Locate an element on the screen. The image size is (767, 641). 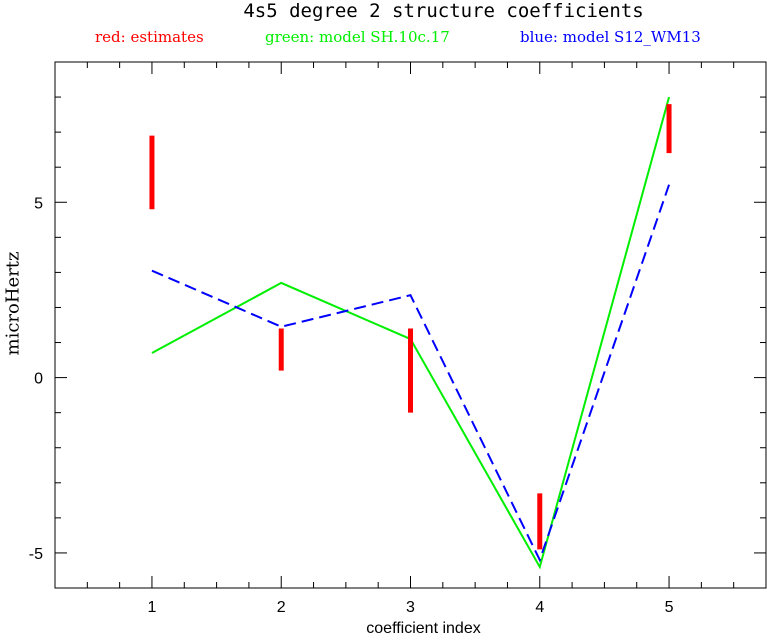
x-tick-label: 4 is located at coordinates (539, 607).